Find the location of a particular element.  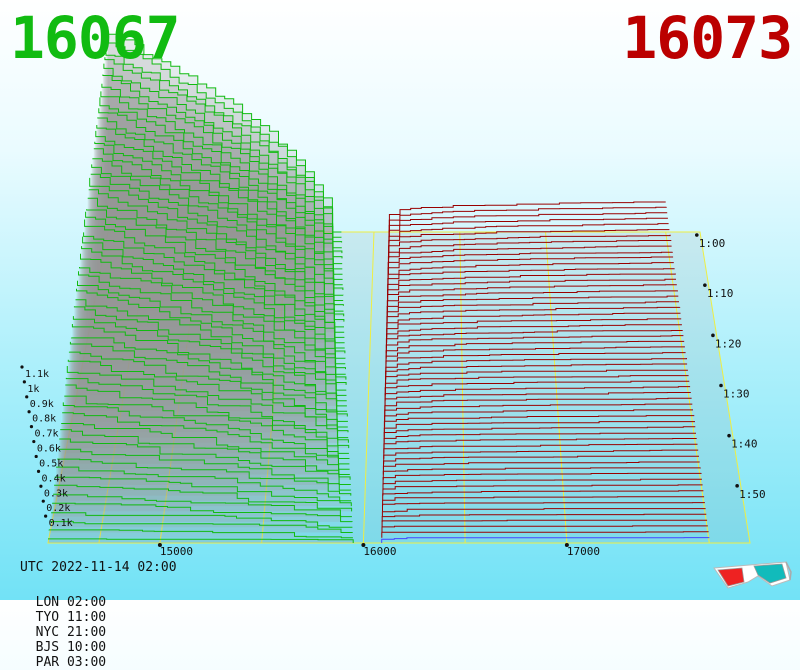

depth-tick-label: 0.9k is located at coordinates (42, 404).